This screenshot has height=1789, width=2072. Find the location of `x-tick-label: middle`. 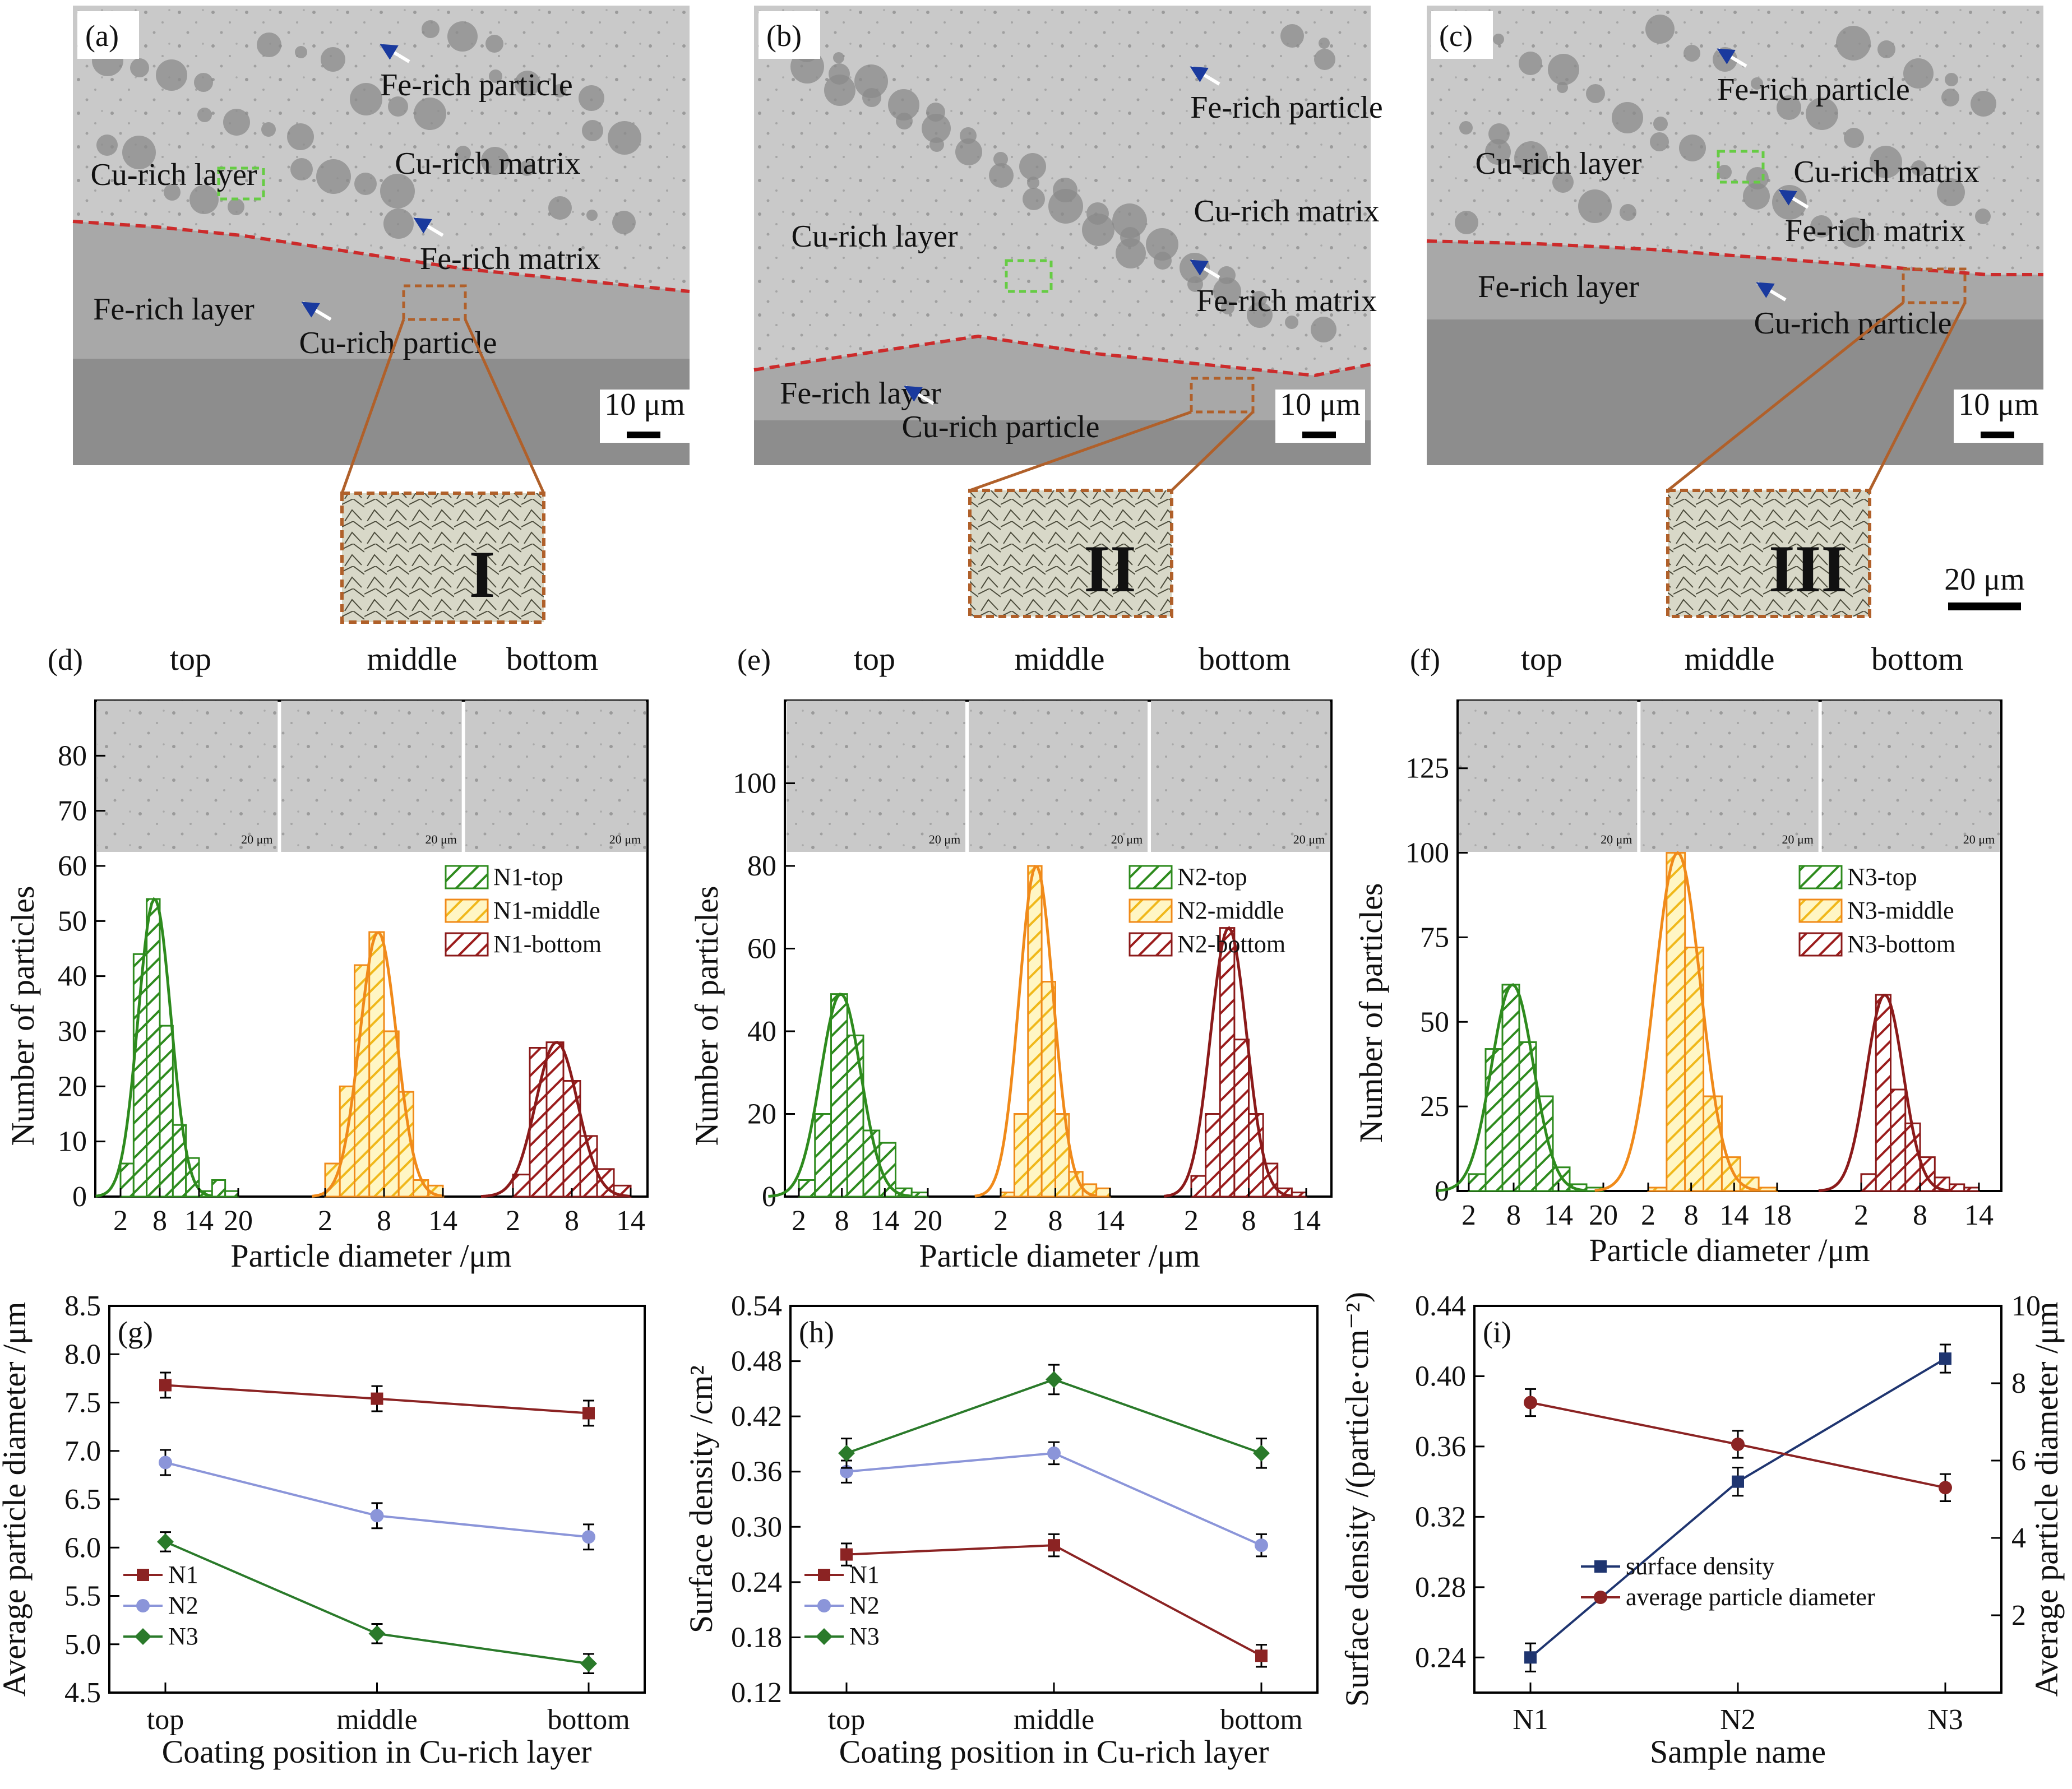

x-tick-label: middle is located at coordinates (376, 1720).